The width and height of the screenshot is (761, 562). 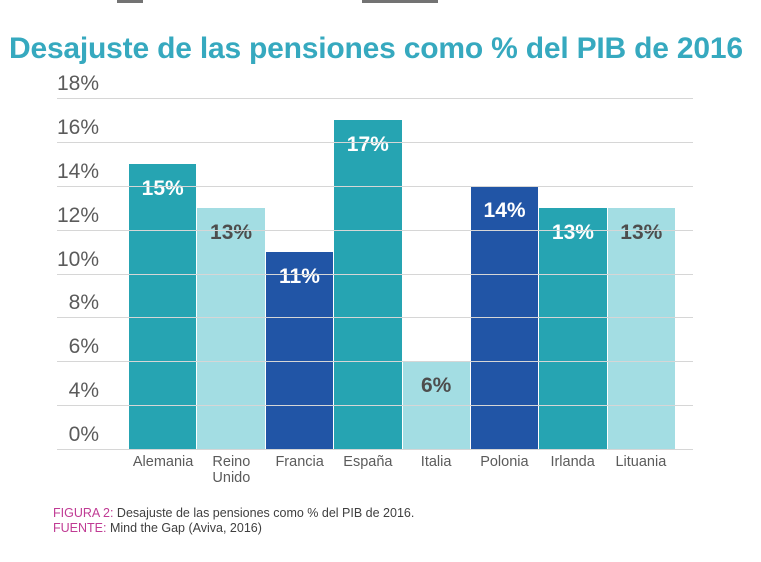 I want to click on caption-line-source: FUENTE: Mind the Gap (Aviva, 2016), so click(x=373, y=528).